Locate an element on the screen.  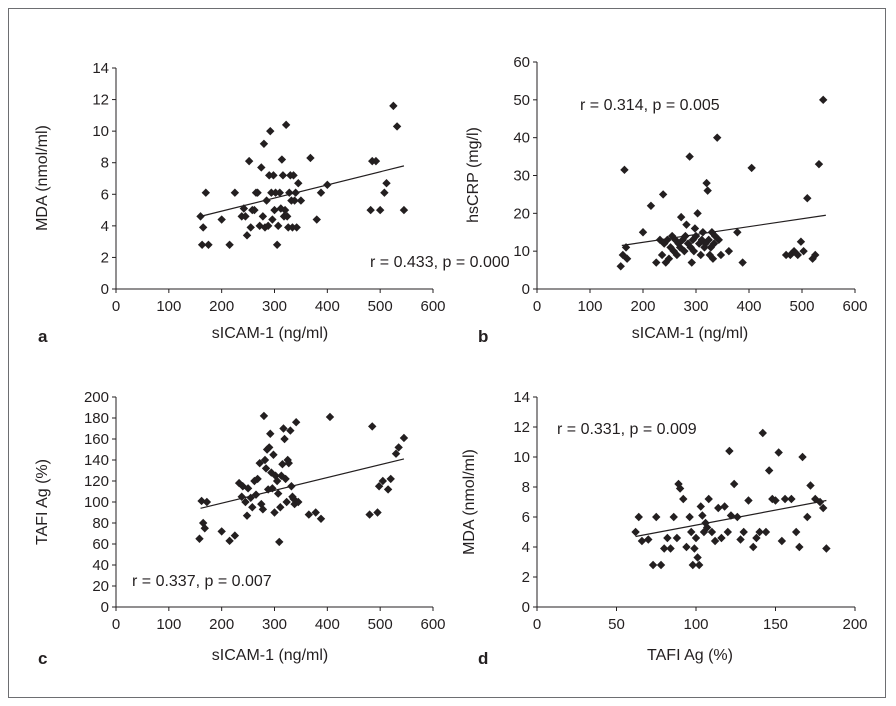
panel-b-trendline is located at coordinates (723, 230).